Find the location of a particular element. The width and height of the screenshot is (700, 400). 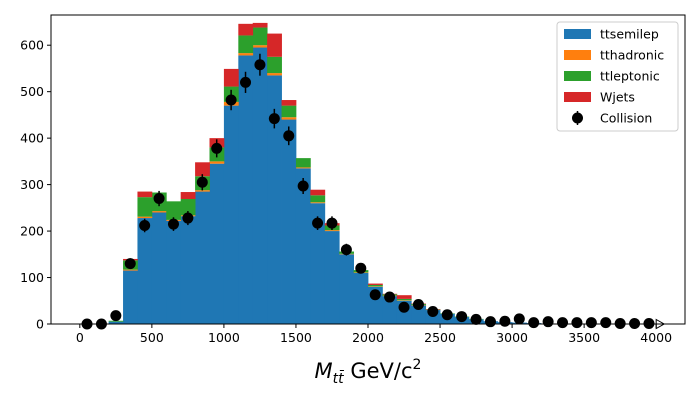

y-tick-label: 200 is located at coordinates (32, 231).